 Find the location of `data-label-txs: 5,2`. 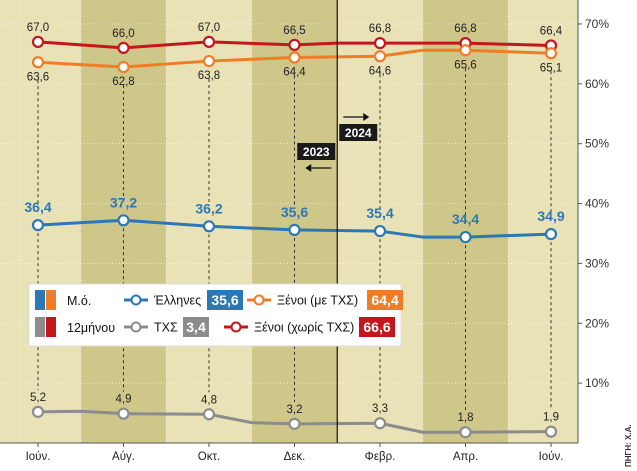

data-label-txs: 5,2 is located at coordinates (38, 398).